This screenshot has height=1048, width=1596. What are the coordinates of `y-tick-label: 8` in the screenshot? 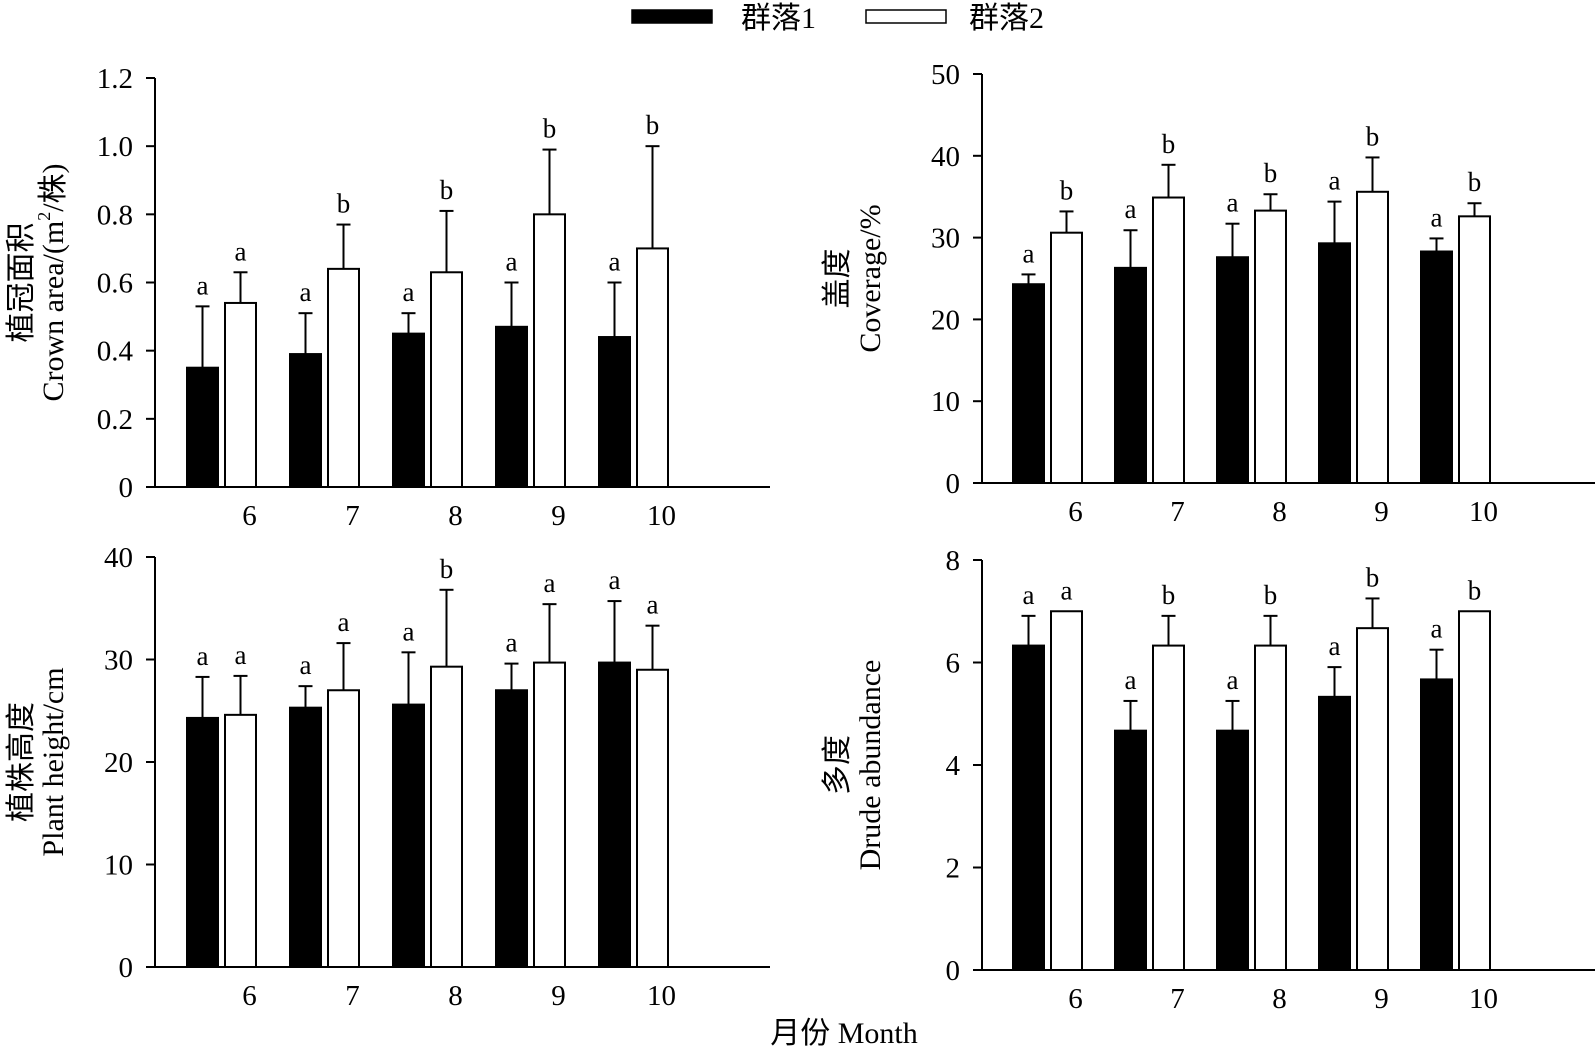 It's located at (953, 561).